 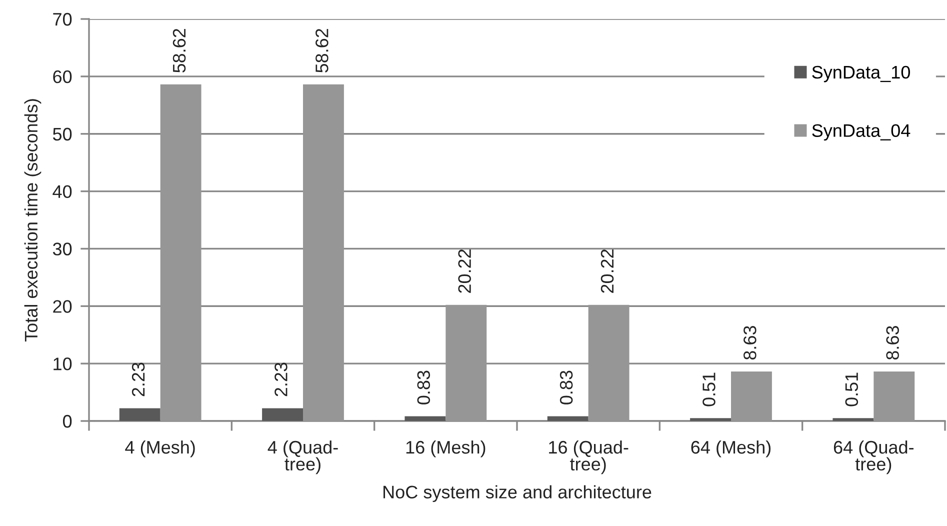 I want to click on legend-label: SynData_04, so click(x=861, y=132).